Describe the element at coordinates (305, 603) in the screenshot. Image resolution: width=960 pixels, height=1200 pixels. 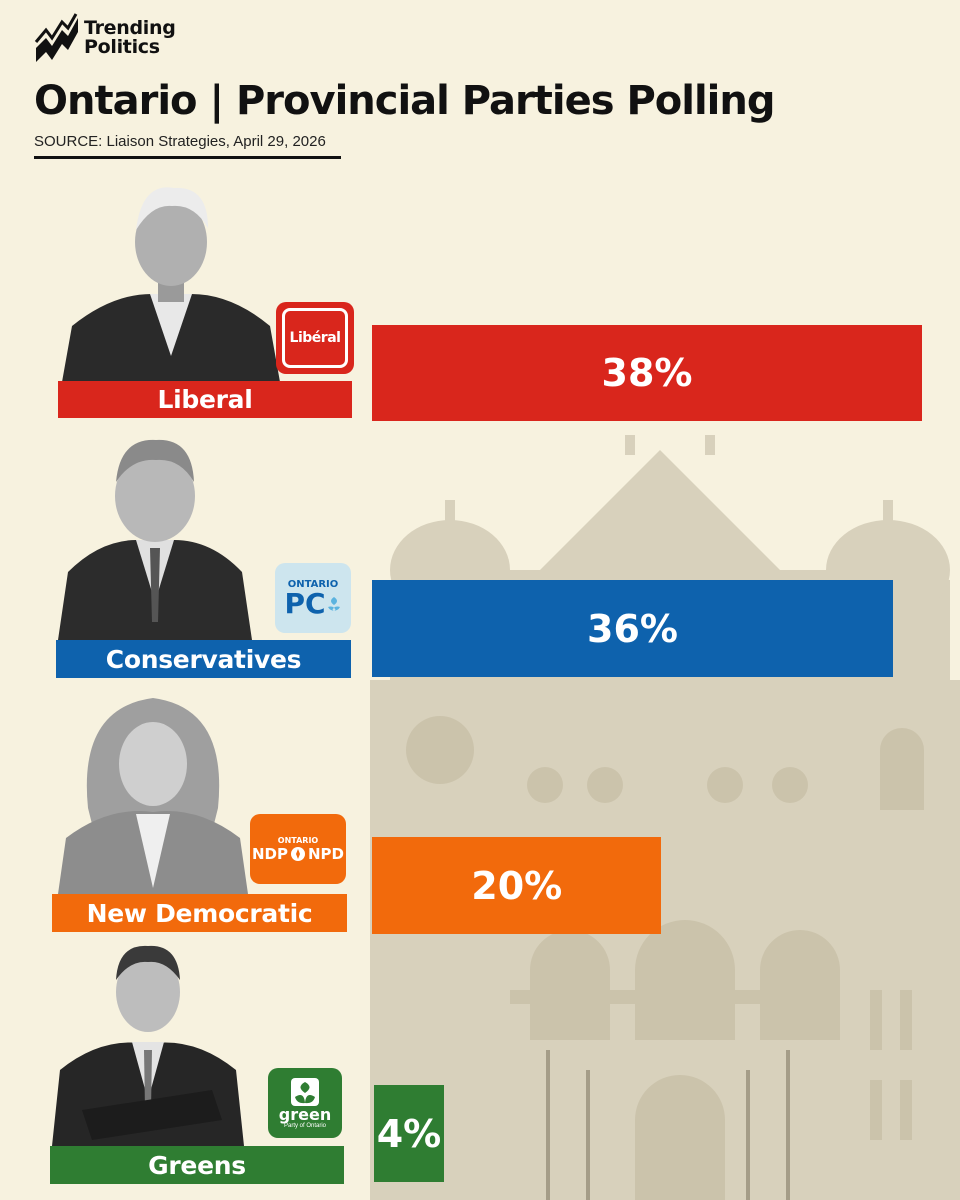
I see `pc-logo-main: PC` at that location.